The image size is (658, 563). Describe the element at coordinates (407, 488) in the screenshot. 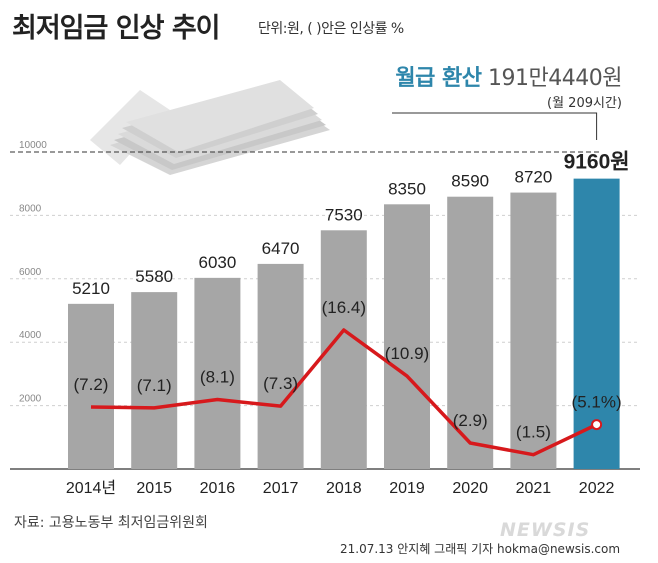

I see `category-label: 2019` at that location.